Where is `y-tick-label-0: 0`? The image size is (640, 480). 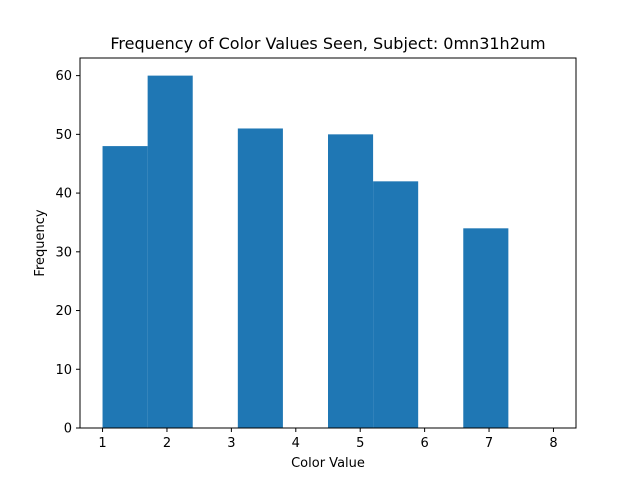 y-tick-label-0: 0 is located at coordinates (68, 429).